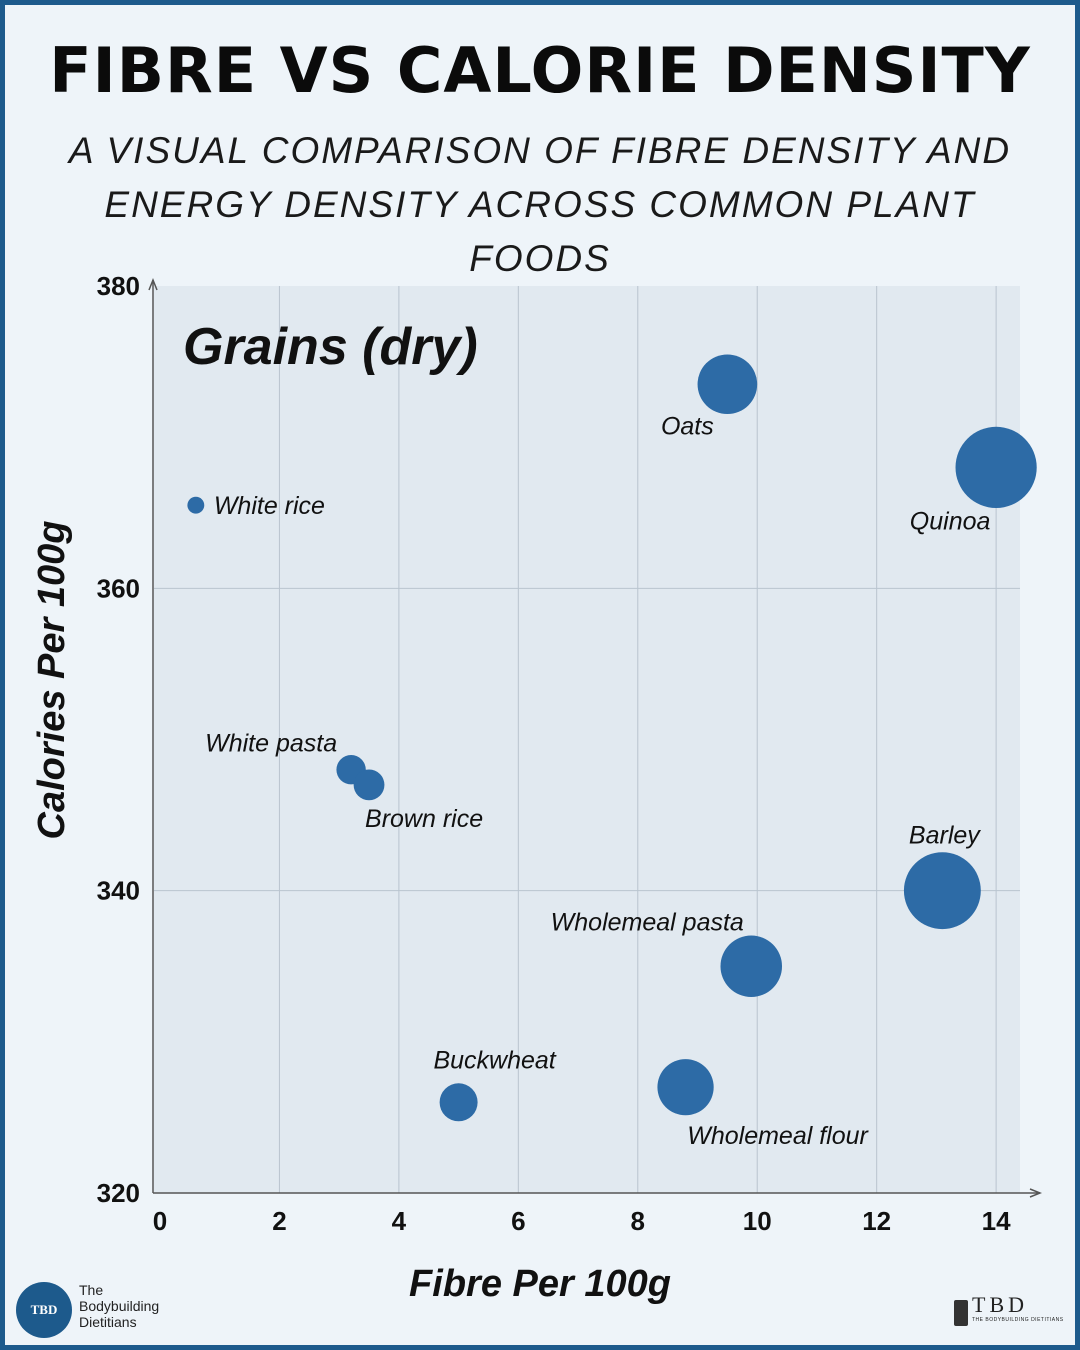 The height and width of the screenshot is (1350, 1080). I want to click on brand-name-line: The, so click(91, 1290).